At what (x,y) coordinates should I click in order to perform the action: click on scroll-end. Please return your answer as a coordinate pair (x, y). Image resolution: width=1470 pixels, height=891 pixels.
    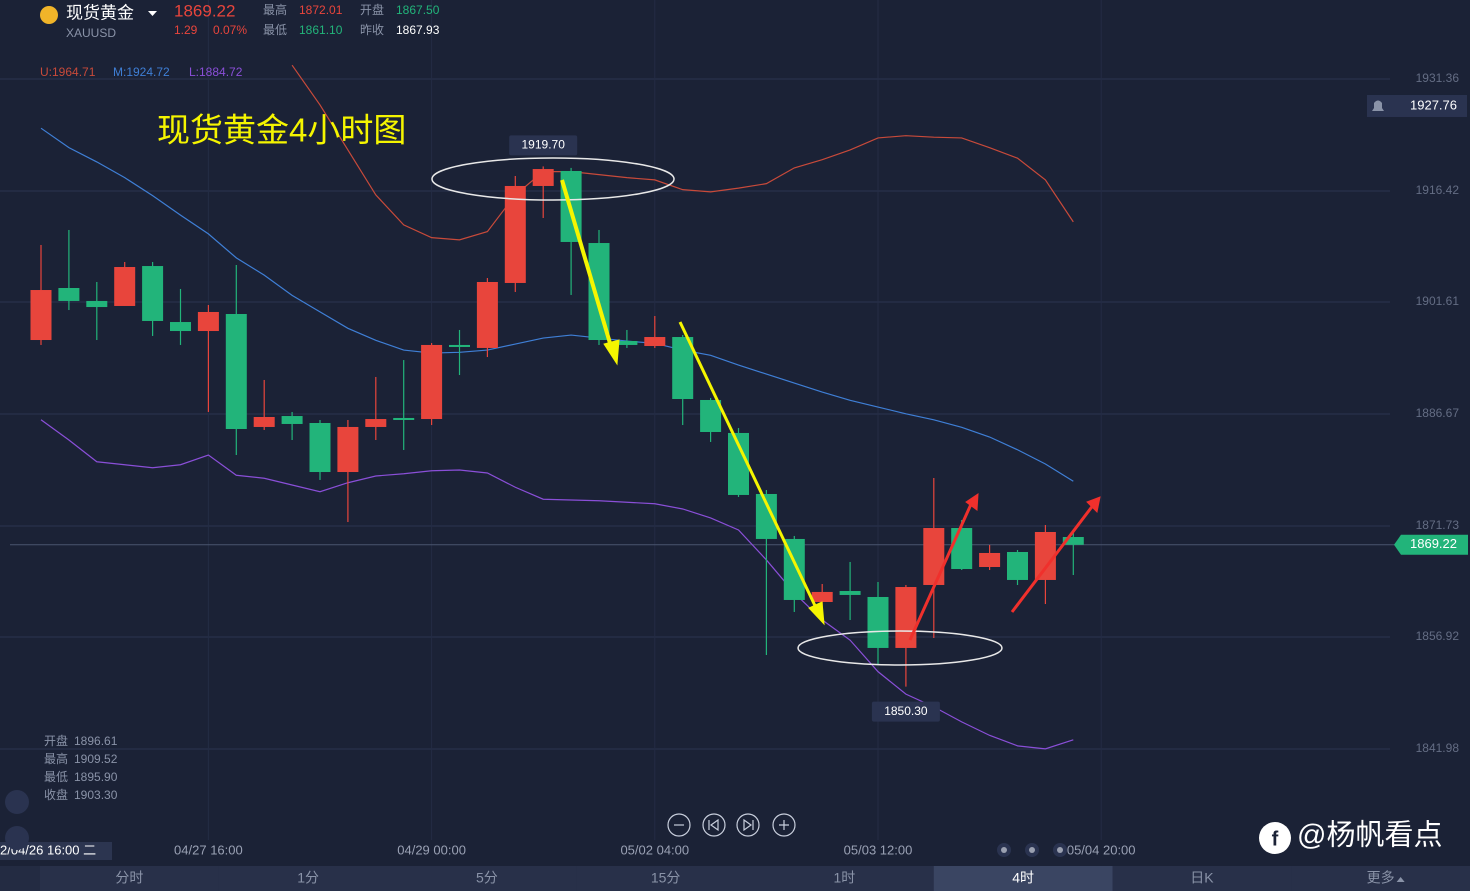
    Looking at the image, I should click on (748, 825).